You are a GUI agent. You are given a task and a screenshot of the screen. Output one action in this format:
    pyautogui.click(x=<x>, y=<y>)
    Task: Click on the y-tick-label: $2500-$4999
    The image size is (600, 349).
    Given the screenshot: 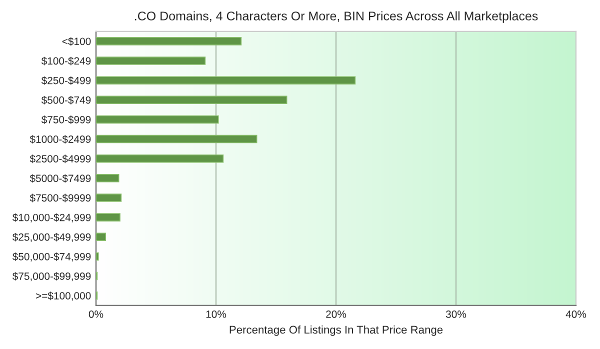 What is the action you would take?
    pyautogui.click(x=60, y=159)
    